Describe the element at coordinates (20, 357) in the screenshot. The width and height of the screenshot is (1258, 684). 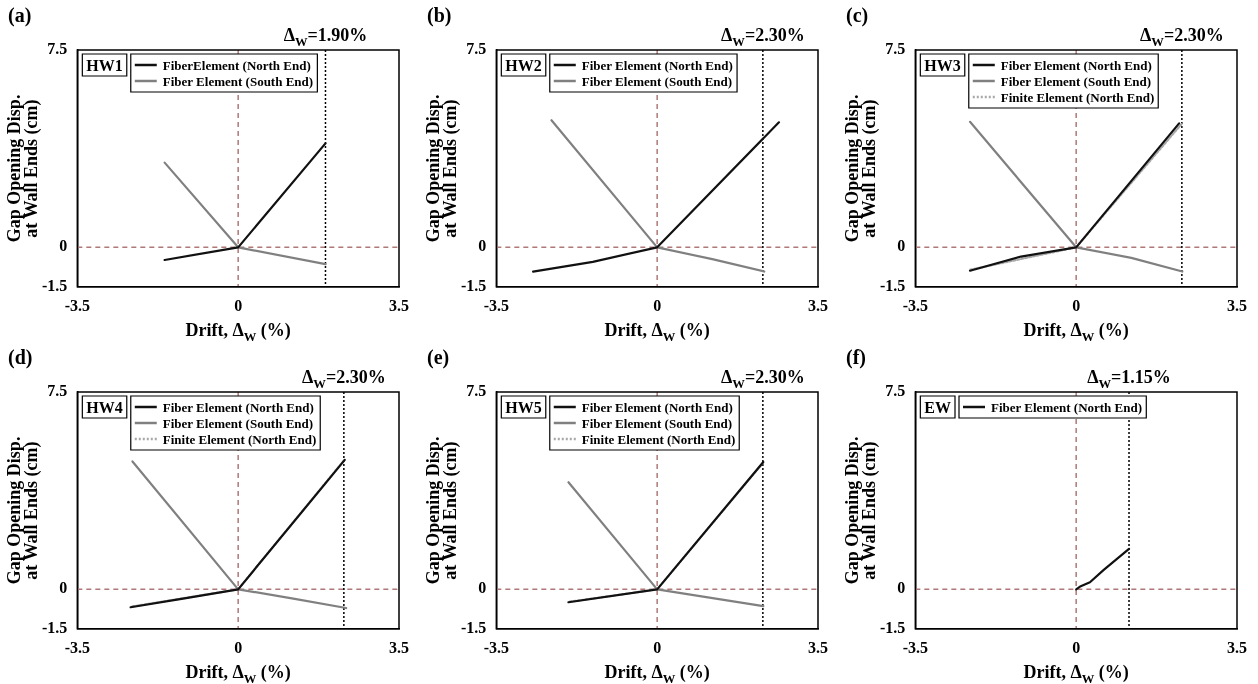
I see `chart-title: (d)` at that location.